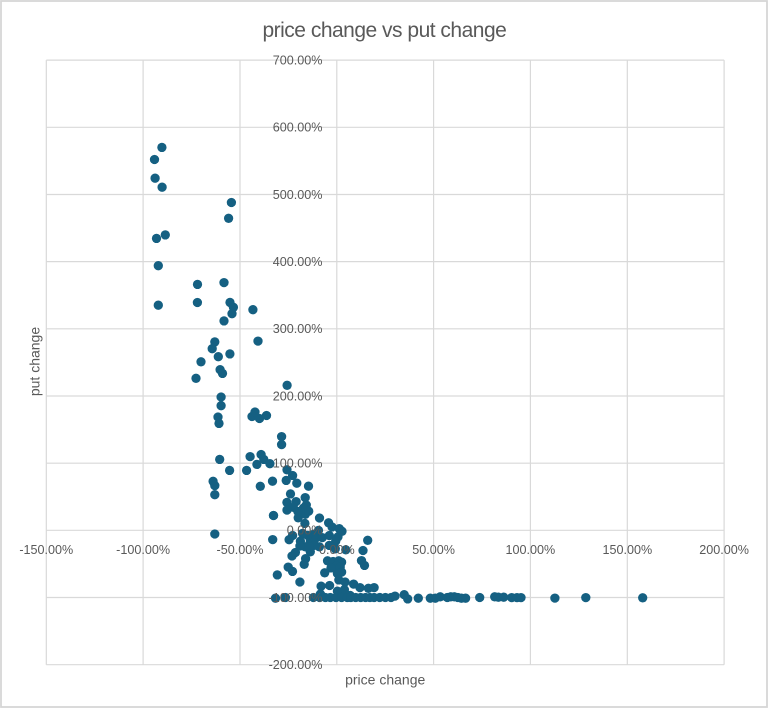 This screenshot has width=768, height=713. What do you see at coordinates (46, 550) in the screenshot?
I see `svg-text: -150.00%` at bounding box center [46, 550].